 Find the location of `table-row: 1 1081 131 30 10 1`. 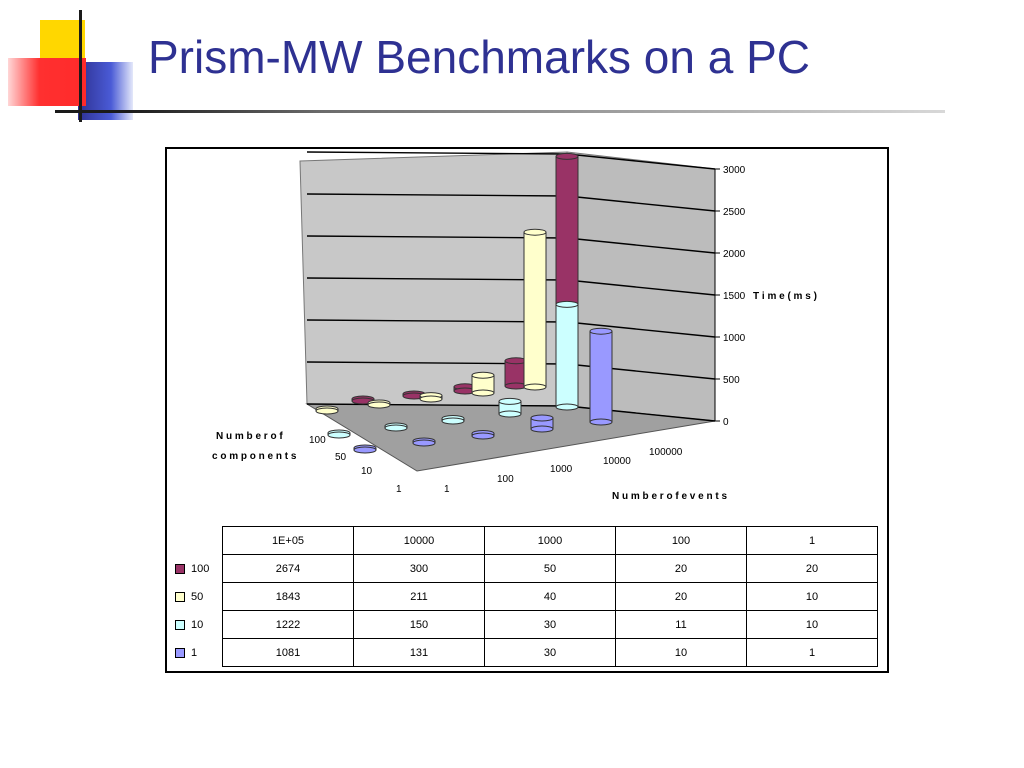

table-row: 1 1081 131 30 10 1 is located at coordinates (525, 652).